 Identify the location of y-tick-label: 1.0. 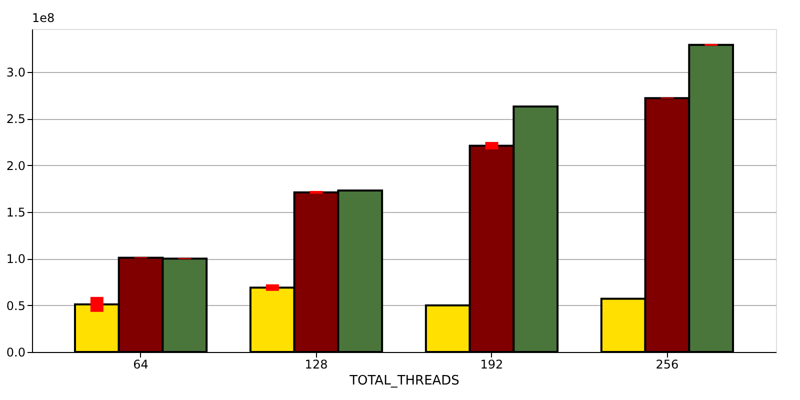
(16, 259).